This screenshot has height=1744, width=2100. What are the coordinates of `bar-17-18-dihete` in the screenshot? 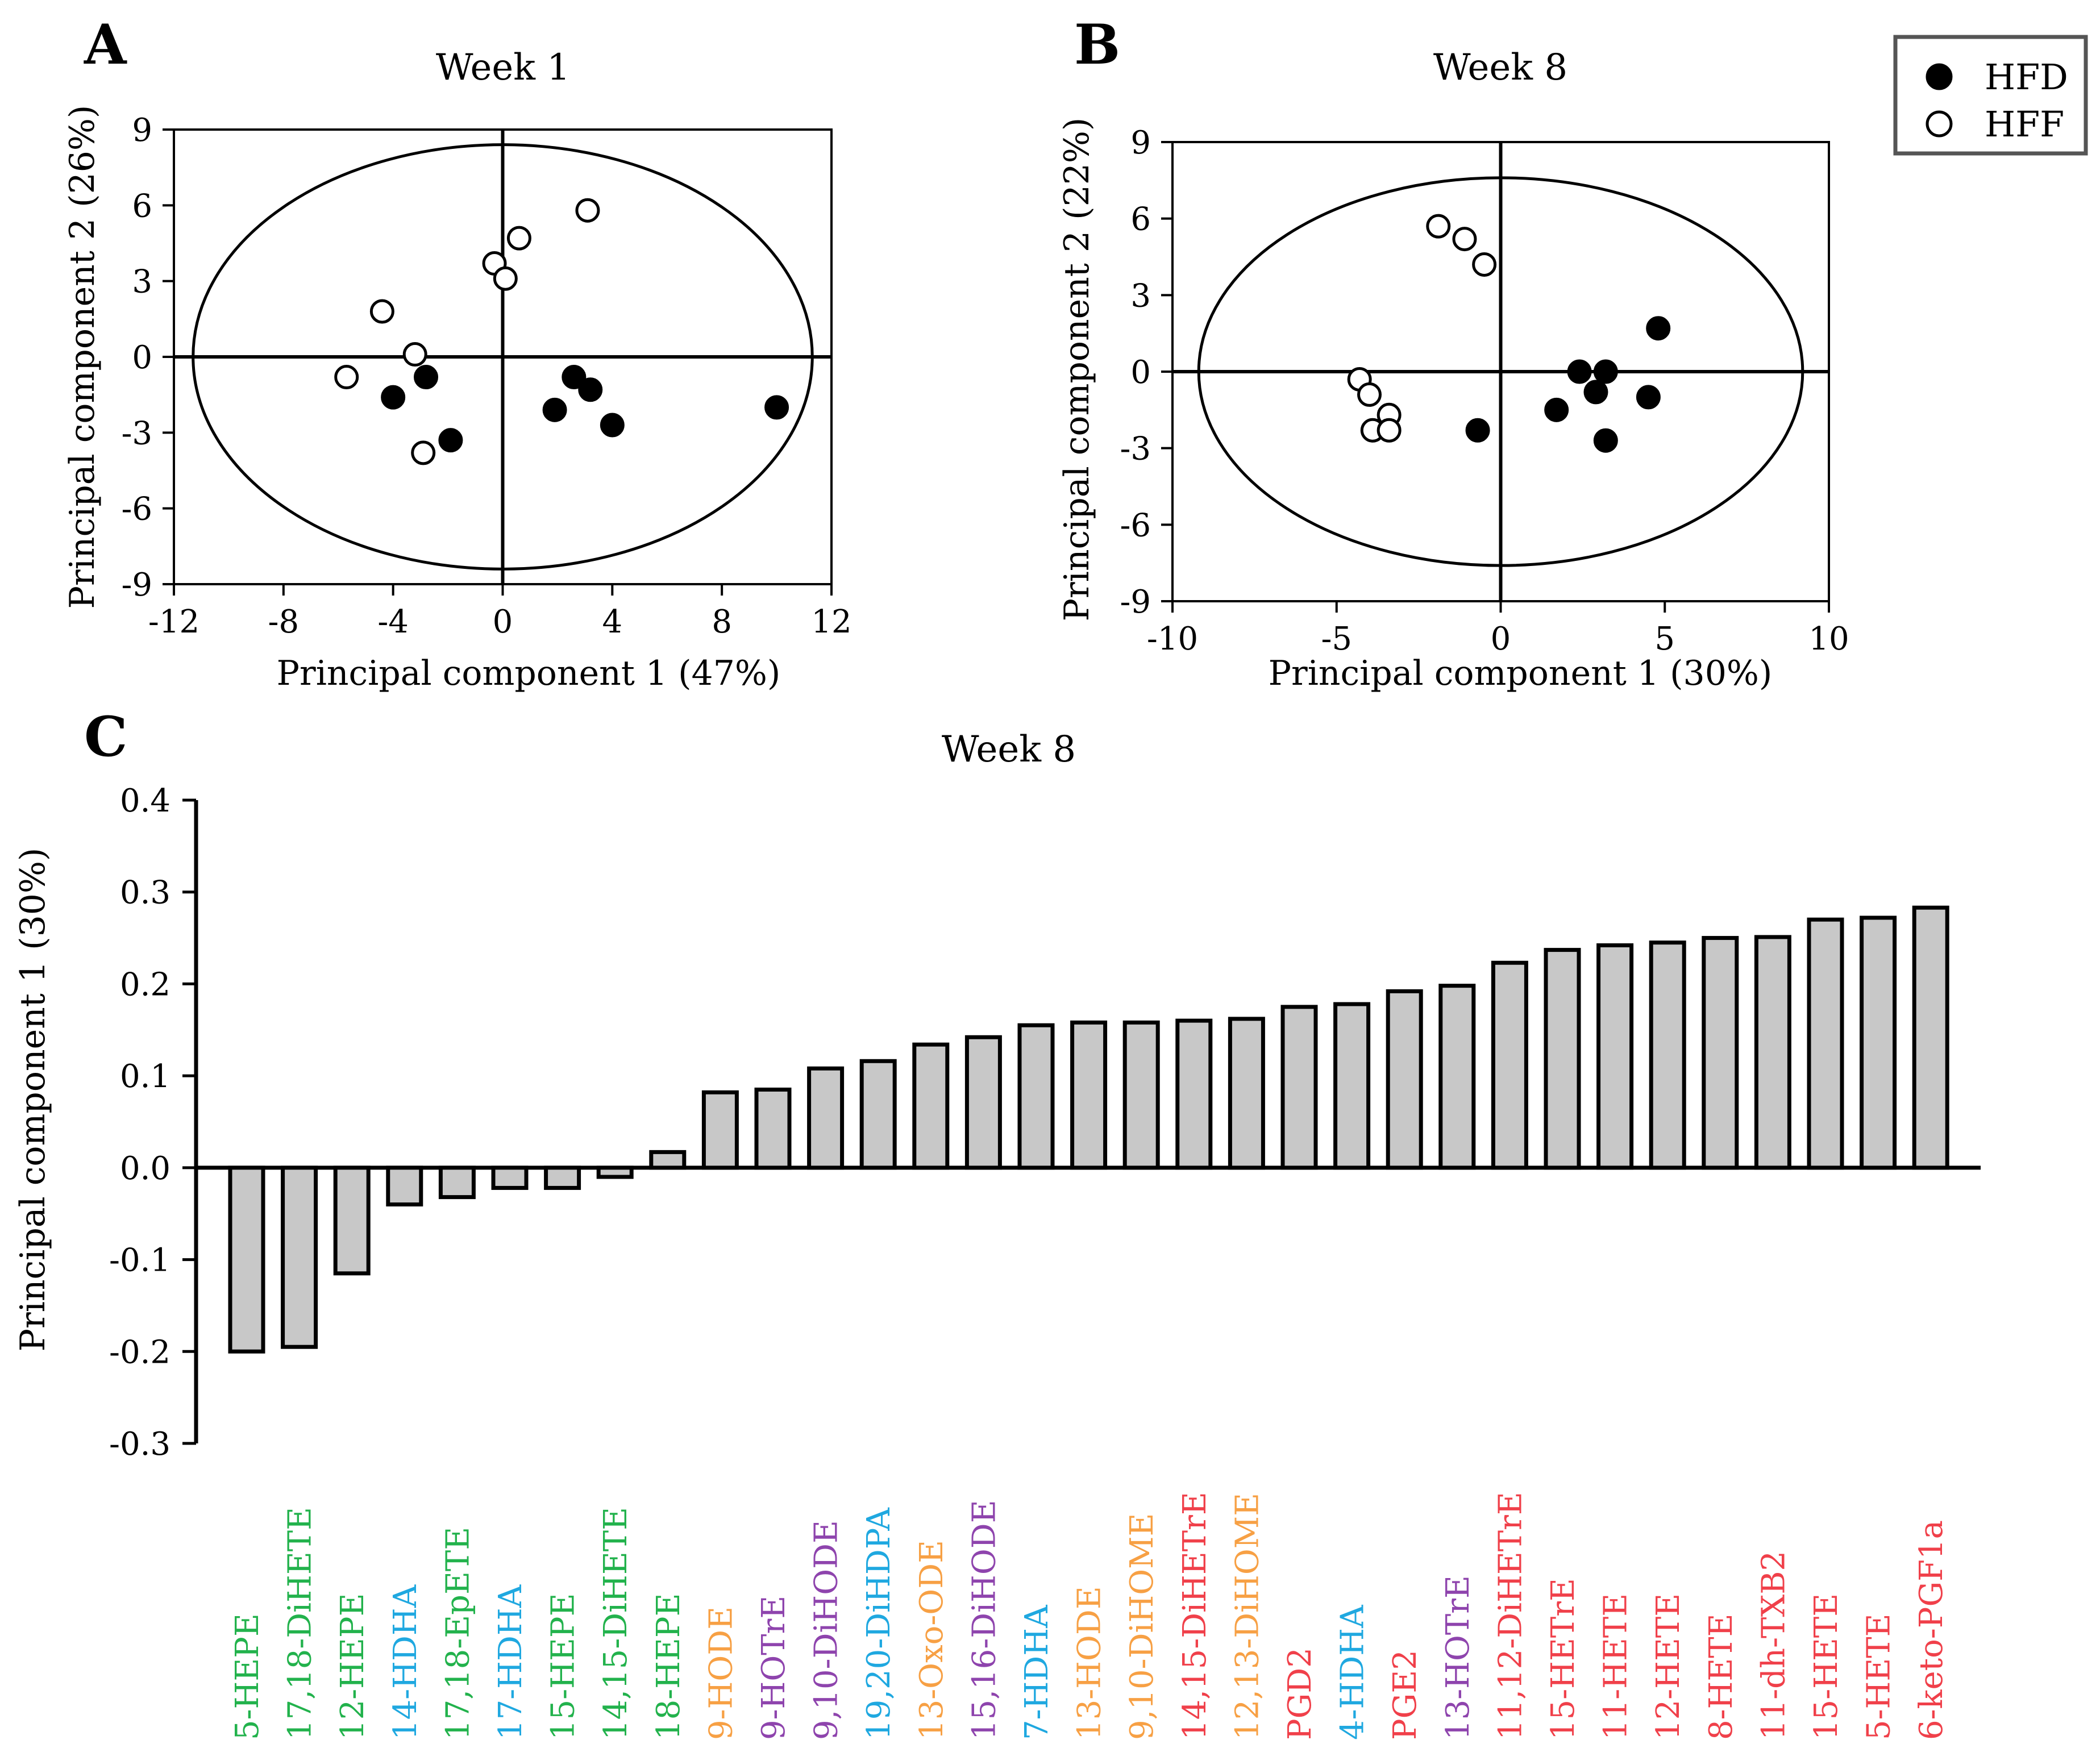 It's located at (299, 1257).